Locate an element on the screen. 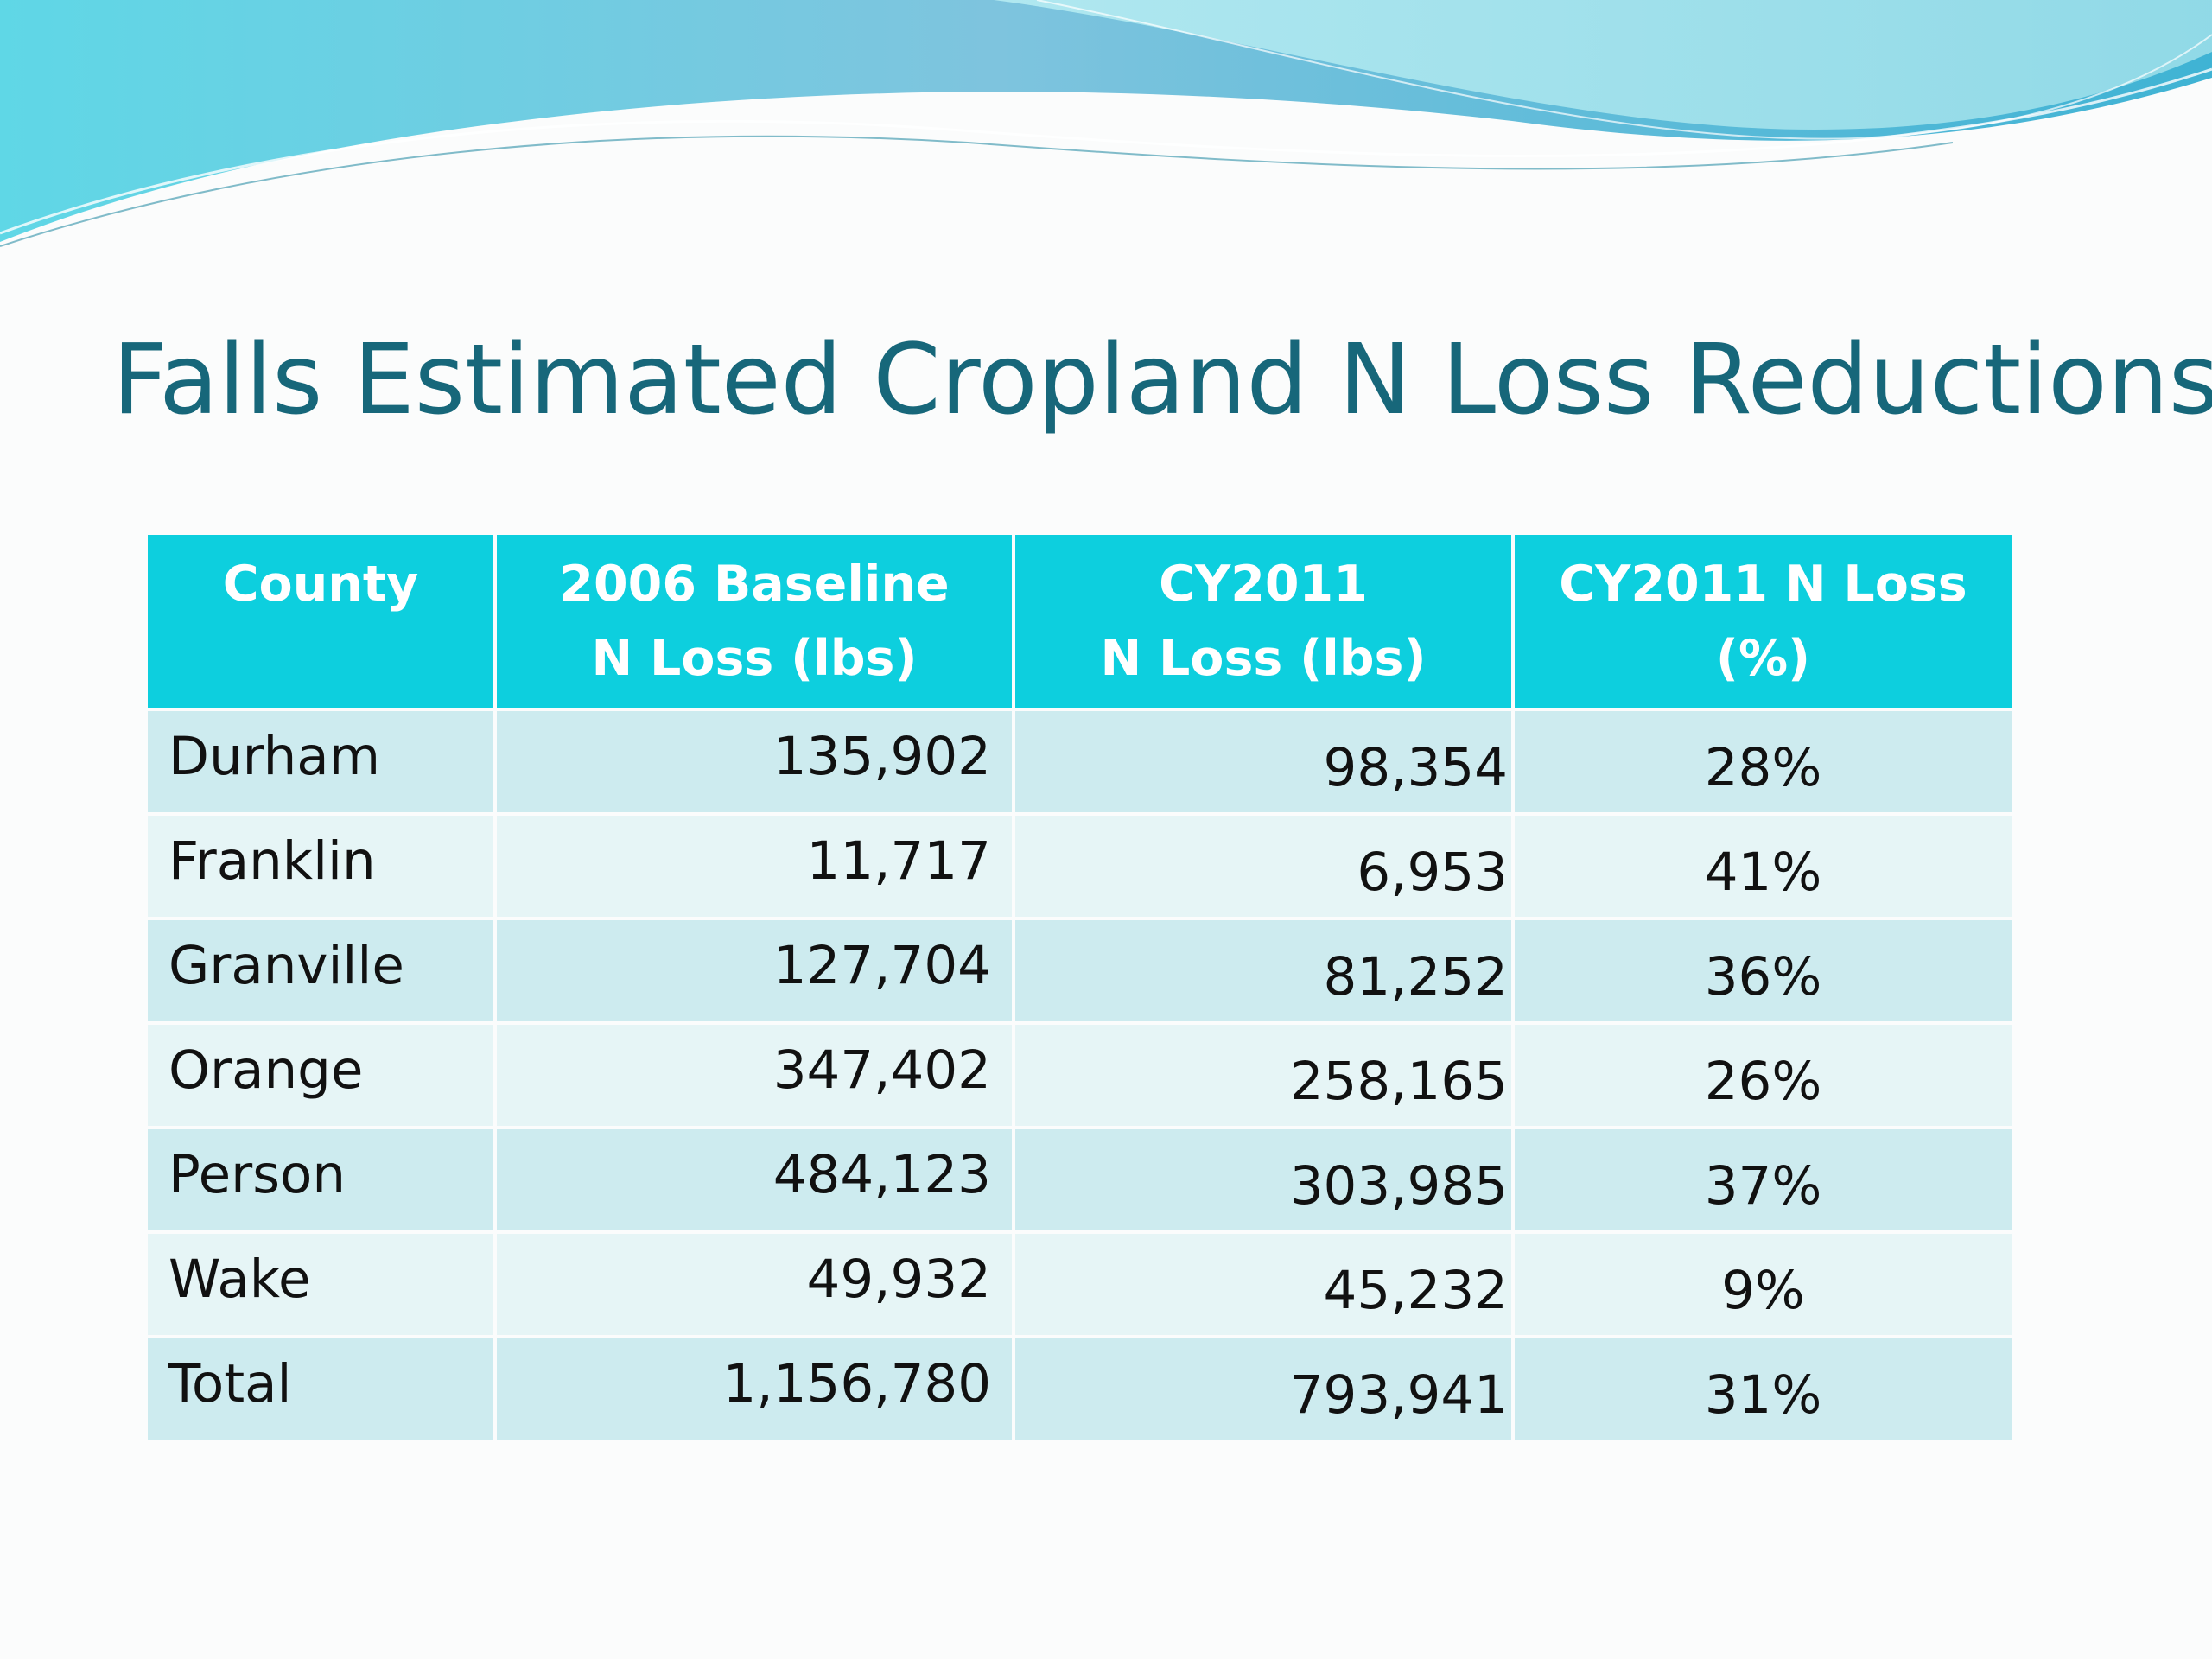  county-cell: Durham is located at coordinates (320, 761).